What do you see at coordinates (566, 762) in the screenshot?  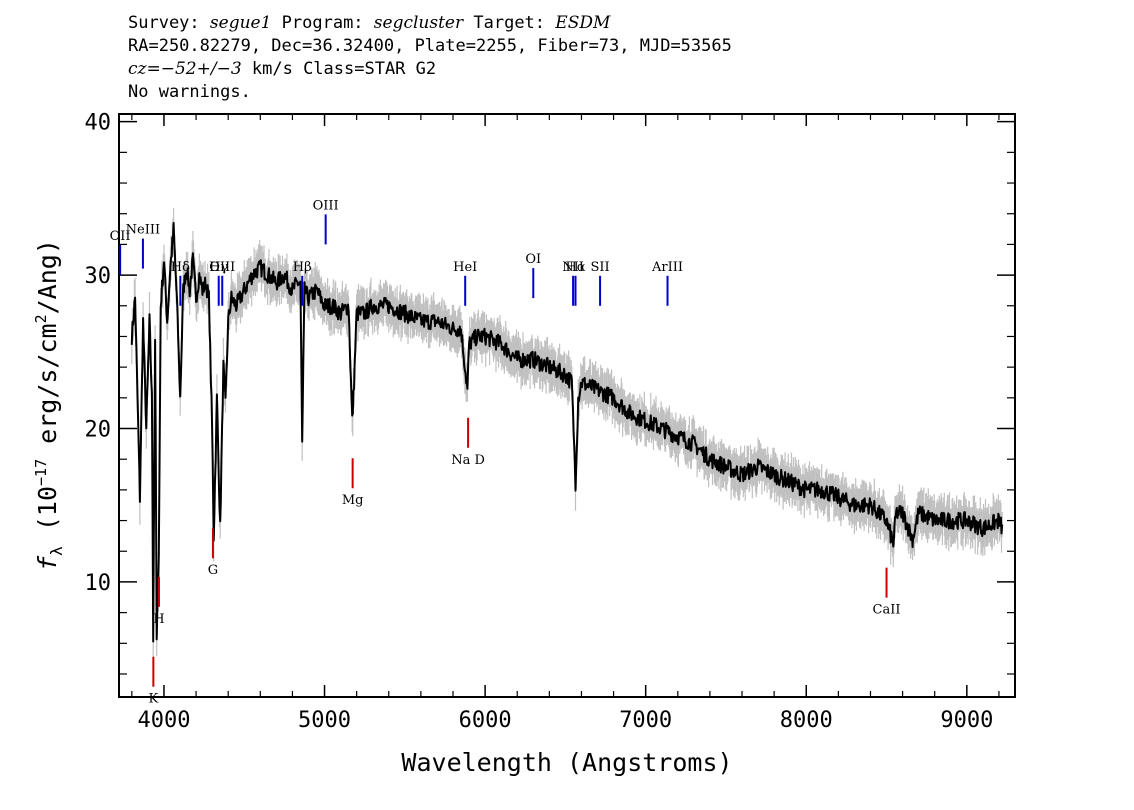 I see `x-axis-title: Wavelength (Angstroms)` at bounding box center [566, 762].